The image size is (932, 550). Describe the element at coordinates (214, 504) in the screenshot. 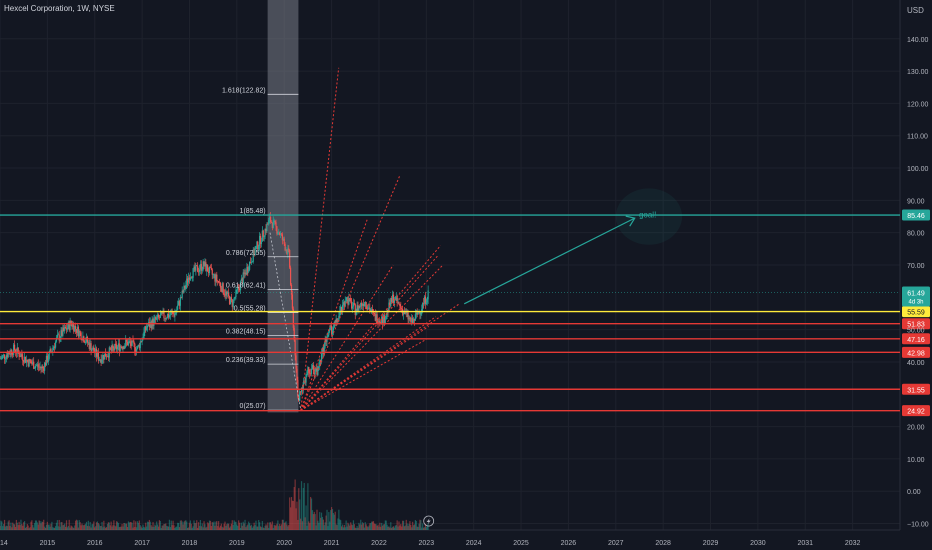

I see `volume-bars` at that location.